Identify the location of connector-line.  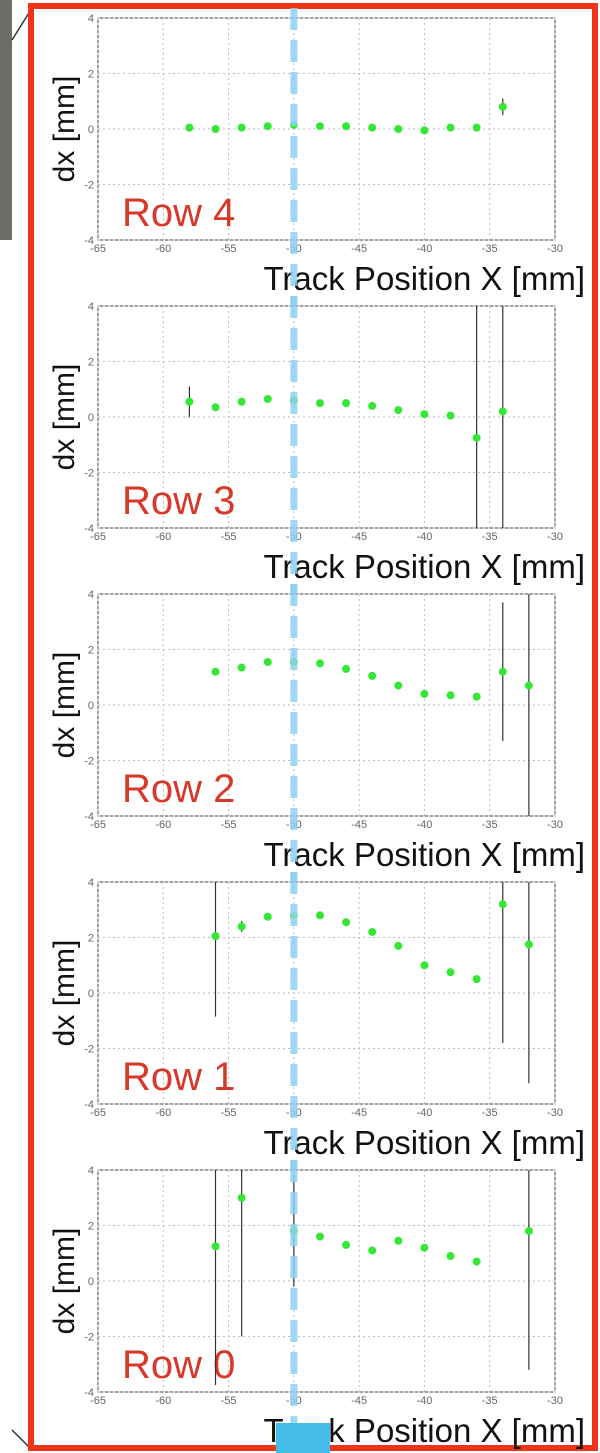
(21, 1439).